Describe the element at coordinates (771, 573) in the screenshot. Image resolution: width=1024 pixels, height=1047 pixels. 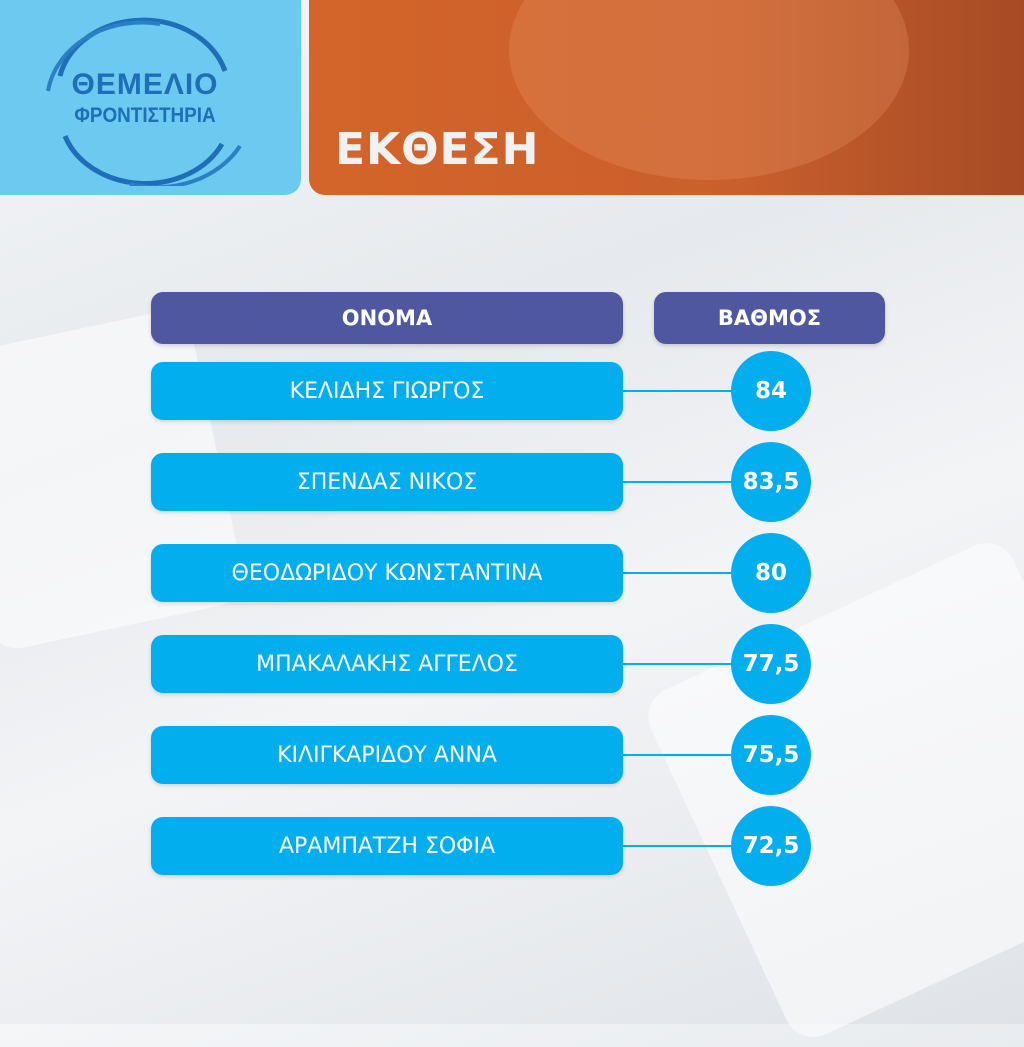
I see `student-grade: 80` at that location.